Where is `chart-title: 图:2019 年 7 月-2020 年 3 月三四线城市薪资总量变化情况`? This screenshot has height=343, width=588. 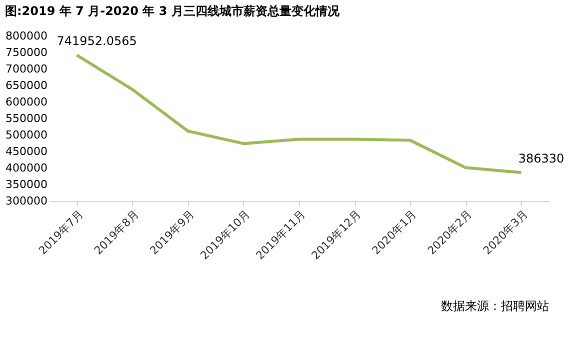
chart-title: 图:2019 年 7 月-2020 年 3 月三四线城市薪资总量变化情况 is located at coordinates (172, 11).